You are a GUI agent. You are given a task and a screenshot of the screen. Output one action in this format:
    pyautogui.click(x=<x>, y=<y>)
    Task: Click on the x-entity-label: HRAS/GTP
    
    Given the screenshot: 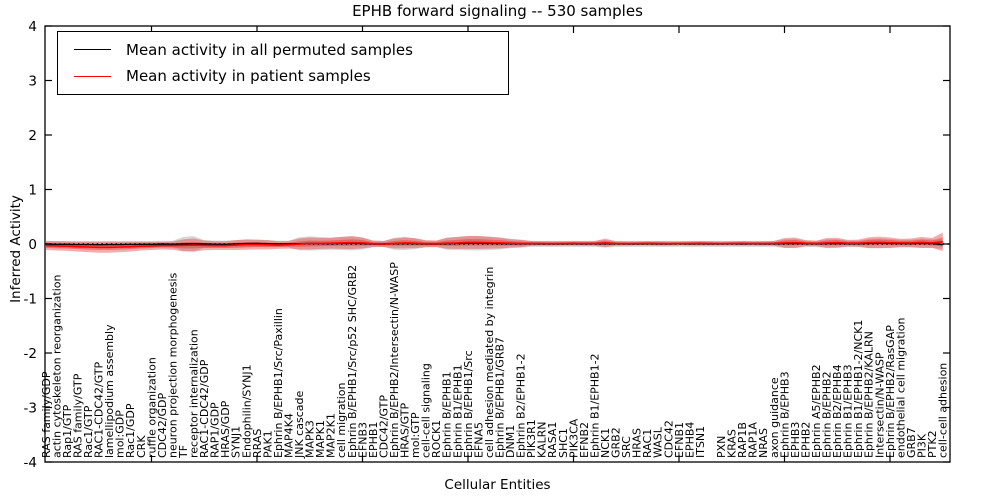 What is the action you would take?
    pyautogui.click(x=405, y=430)
    